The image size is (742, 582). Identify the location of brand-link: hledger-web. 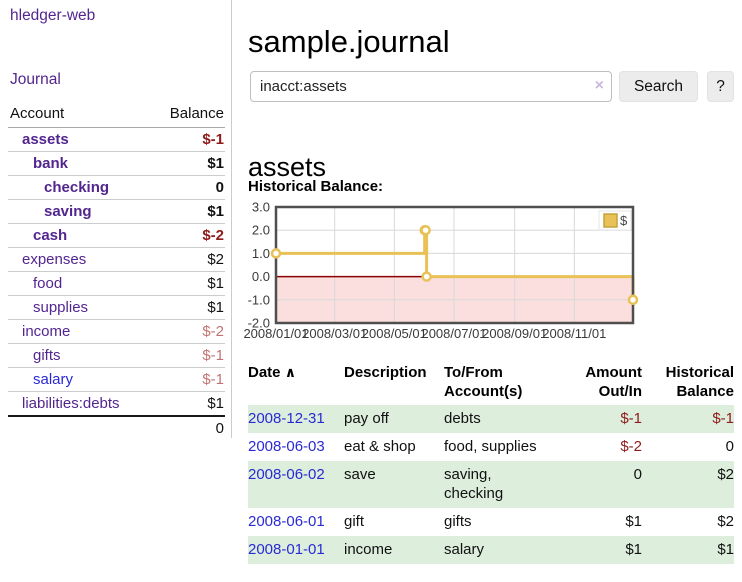
(53, 15).